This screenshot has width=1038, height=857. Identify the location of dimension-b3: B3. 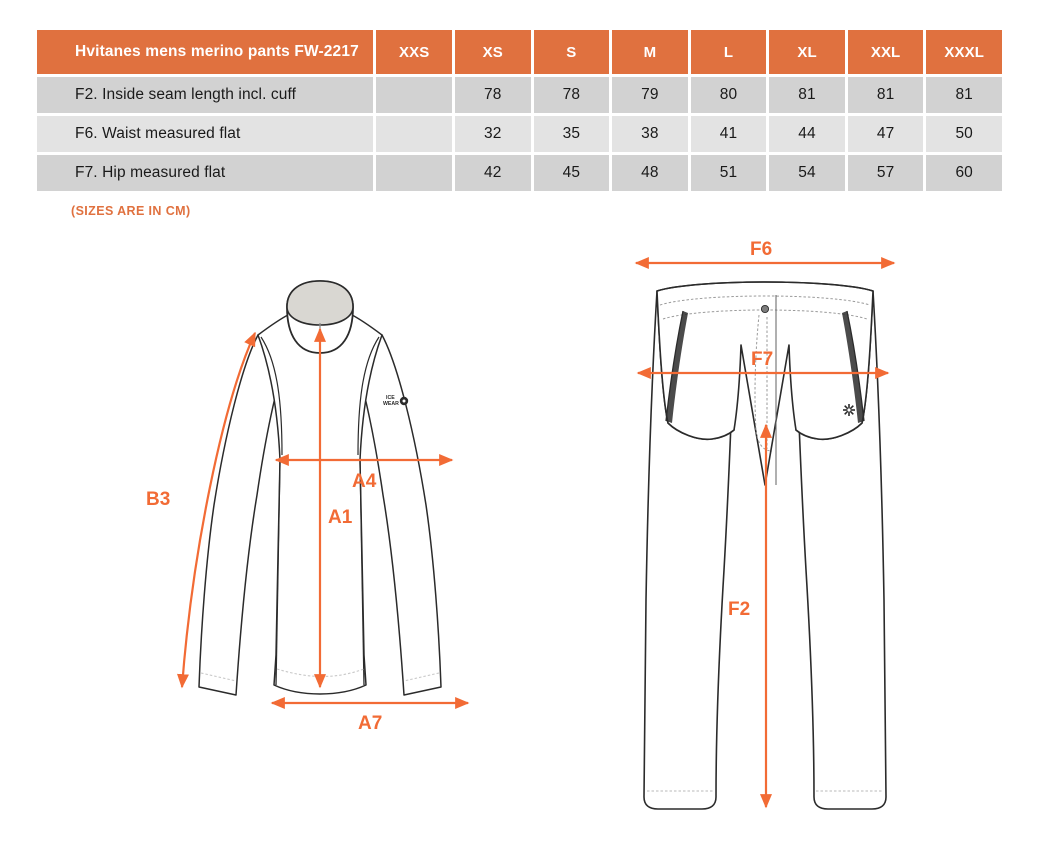
(201, 510).